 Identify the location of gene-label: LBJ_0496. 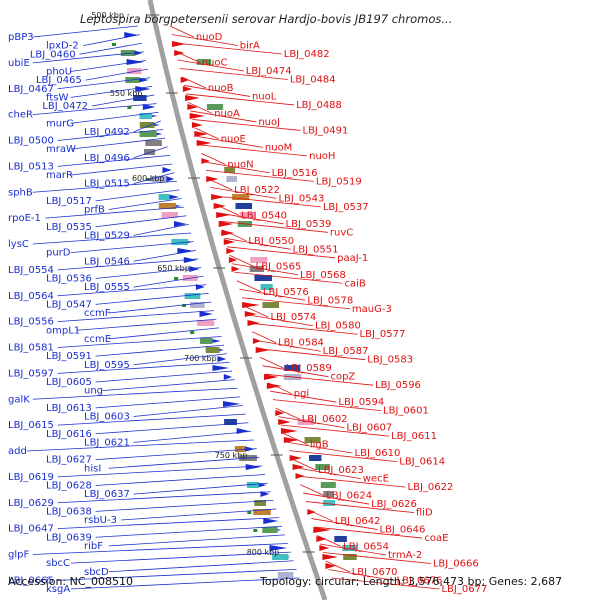
(107, 158).